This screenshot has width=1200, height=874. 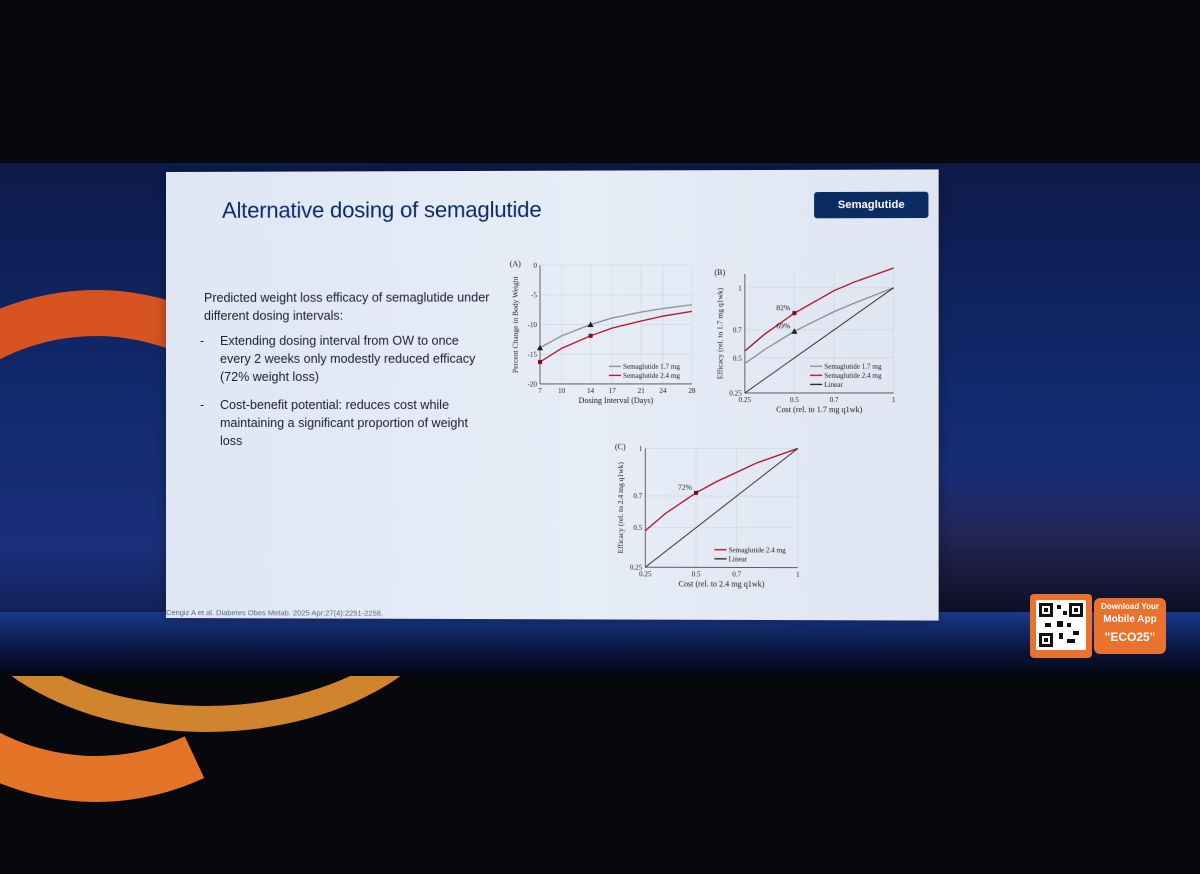 I want to click on waterfront, so click(x=600, y=644).